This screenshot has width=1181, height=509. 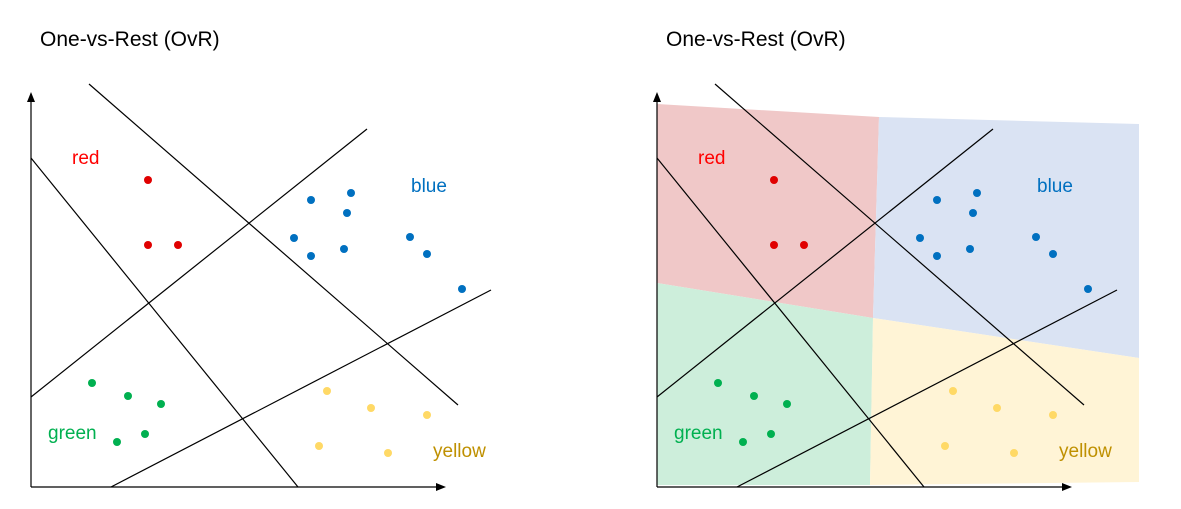 What do you see at coordinates (768, 211) in the screenshot?
I see `region-red` at bounding box center [768, 211].